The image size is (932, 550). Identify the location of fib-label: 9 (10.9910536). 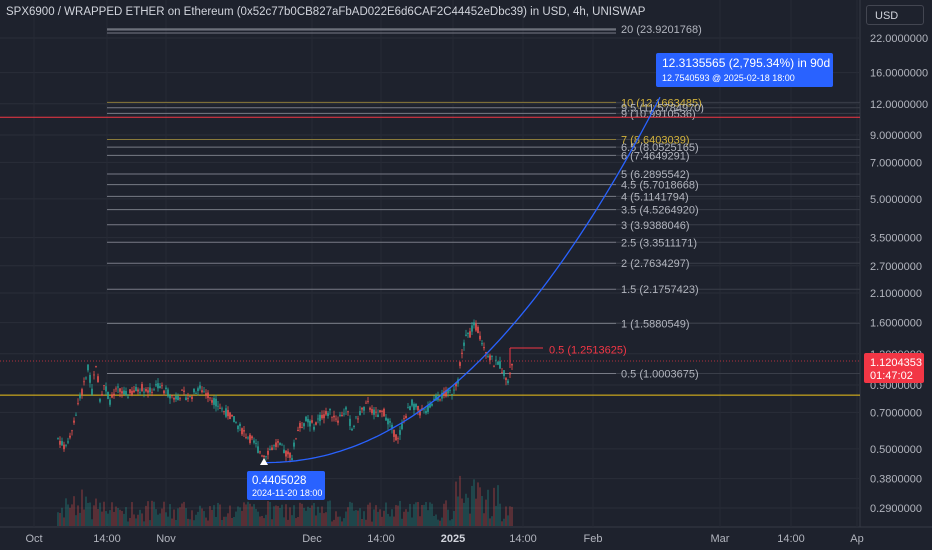
(658, 114).